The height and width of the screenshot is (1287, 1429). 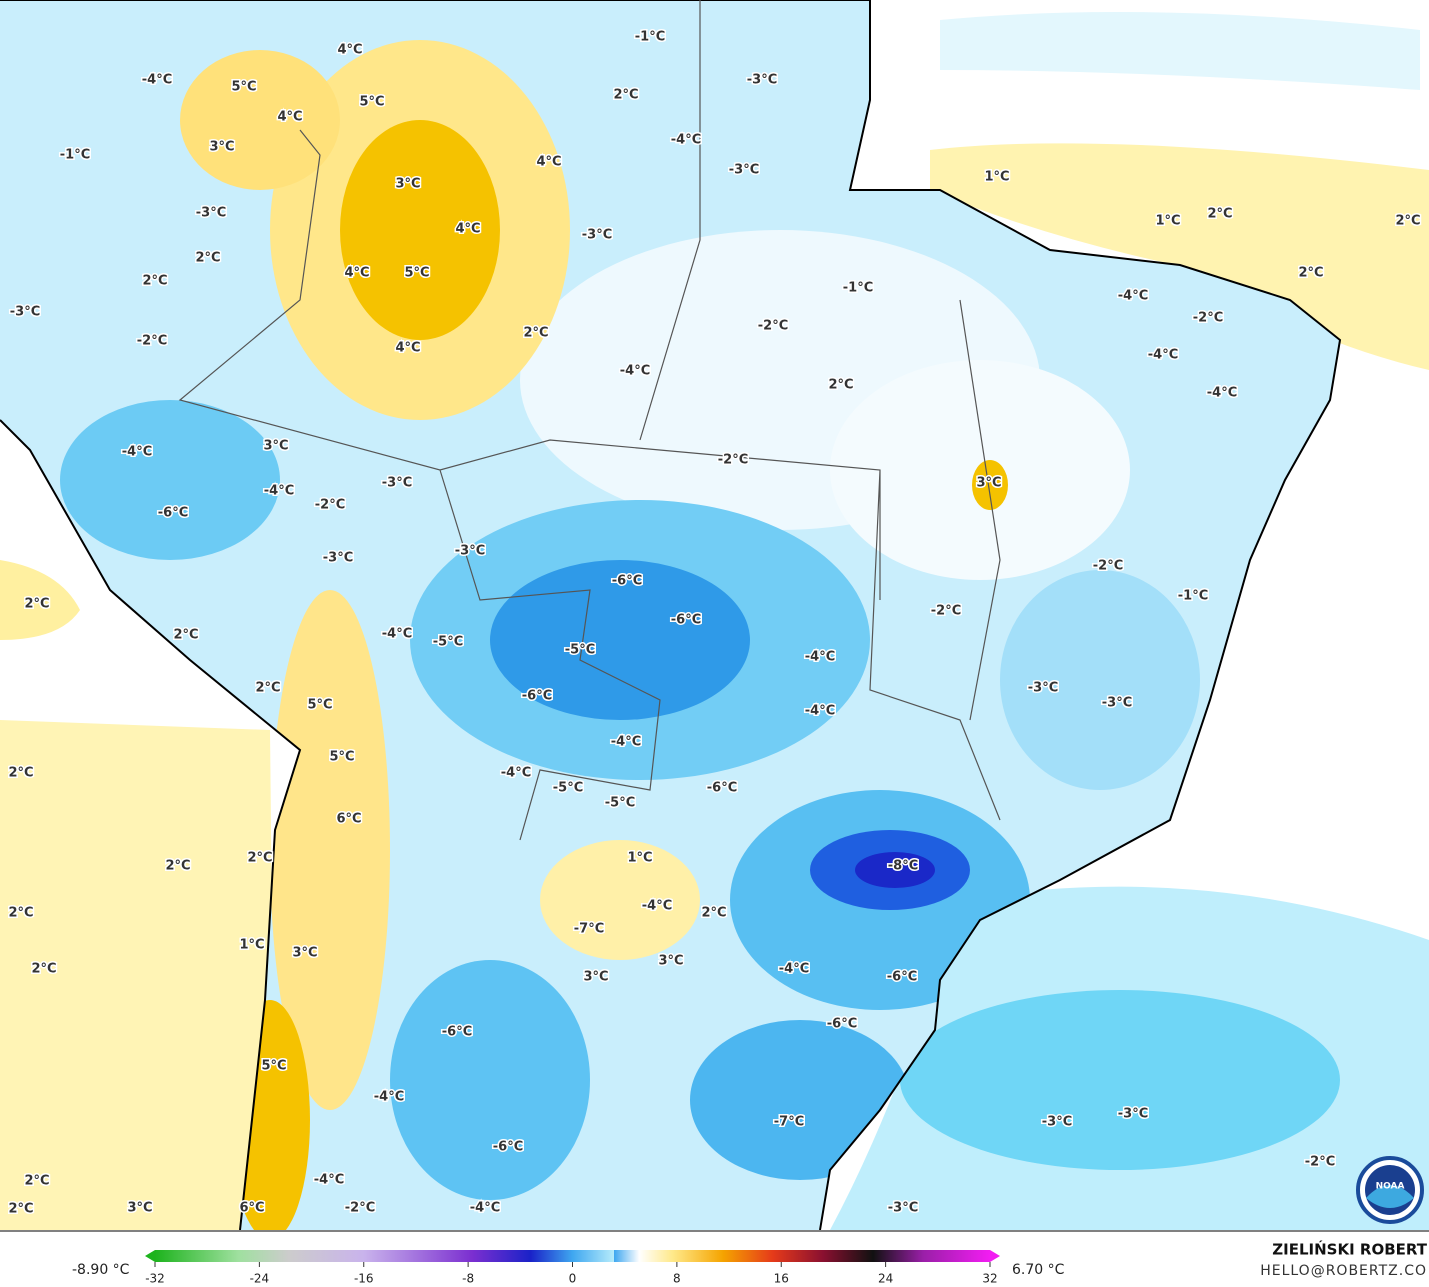 I want to click on max-label: 6.70 °C, so click(x=1038, y=1270).